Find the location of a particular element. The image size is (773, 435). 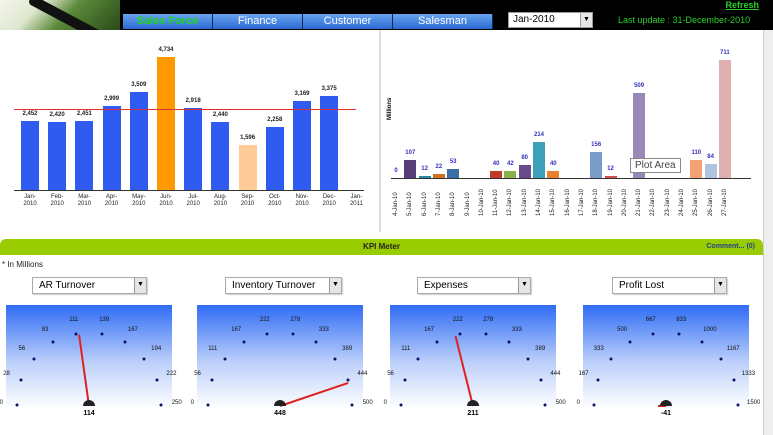

bar-value-label: 12 is located at coordinates (610, 169).